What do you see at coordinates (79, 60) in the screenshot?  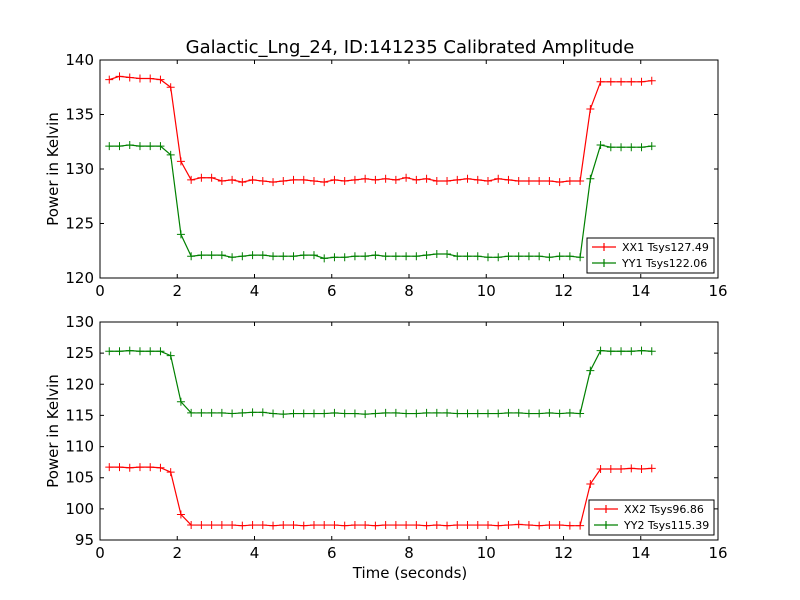 I see `y-tick-label: 140` at bounding box center [79, 60].